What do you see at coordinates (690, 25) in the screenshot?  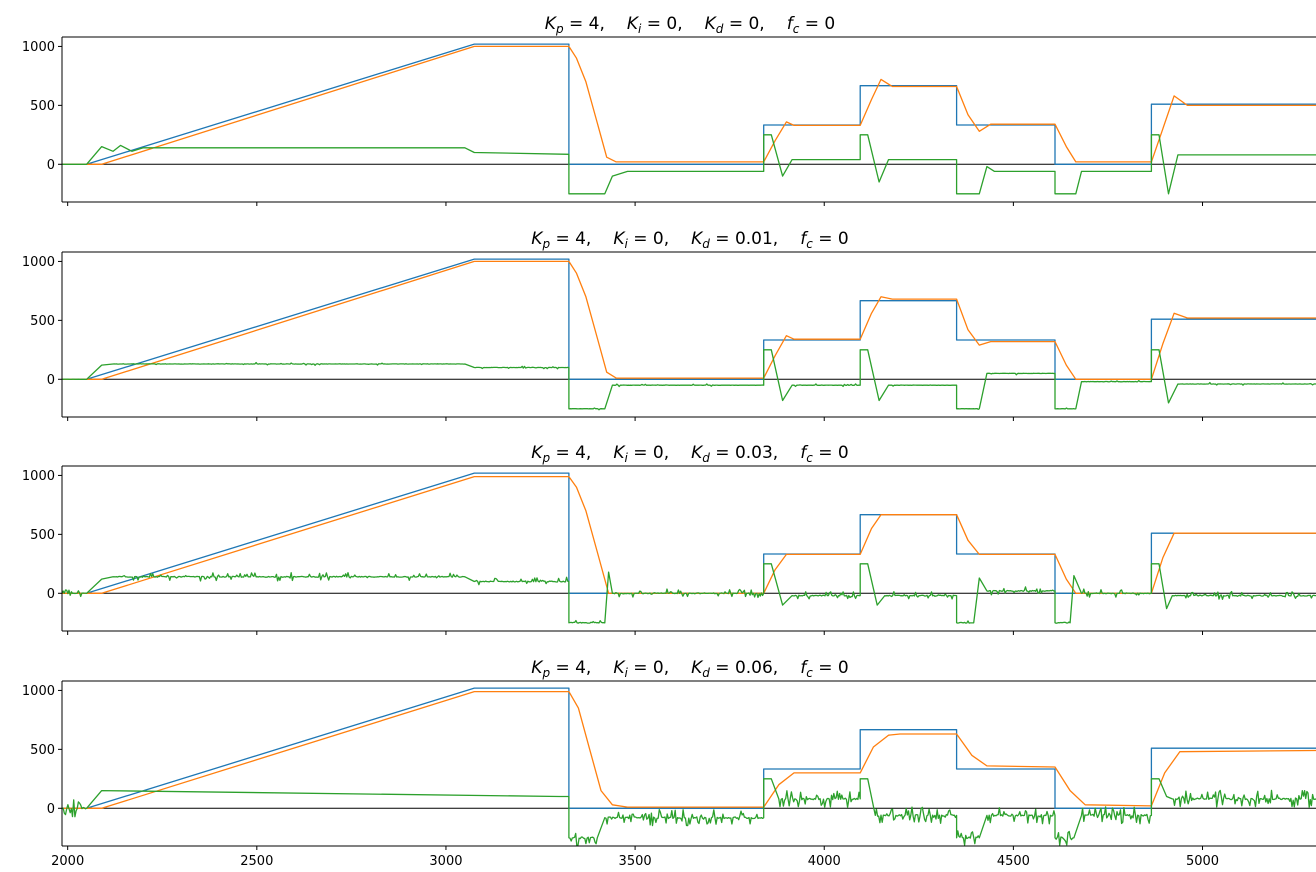 I see `subplot-title: Kp = 4, Ki = 0, Kd = 0, fc = 0` at bounding box center [690, 25].